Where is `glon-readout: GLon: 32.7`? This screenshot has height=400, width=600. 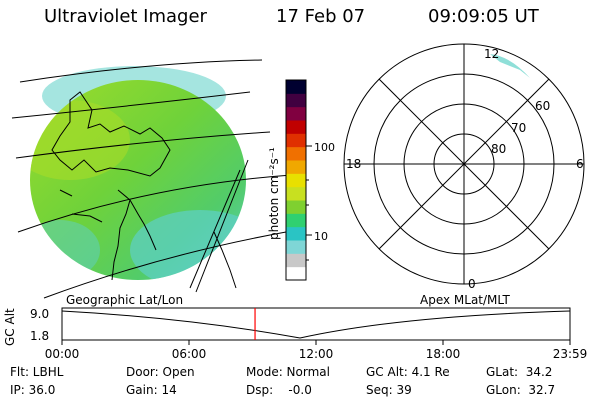 glon-readout: GLon: 32.7 is located at coordinates (521, 390).